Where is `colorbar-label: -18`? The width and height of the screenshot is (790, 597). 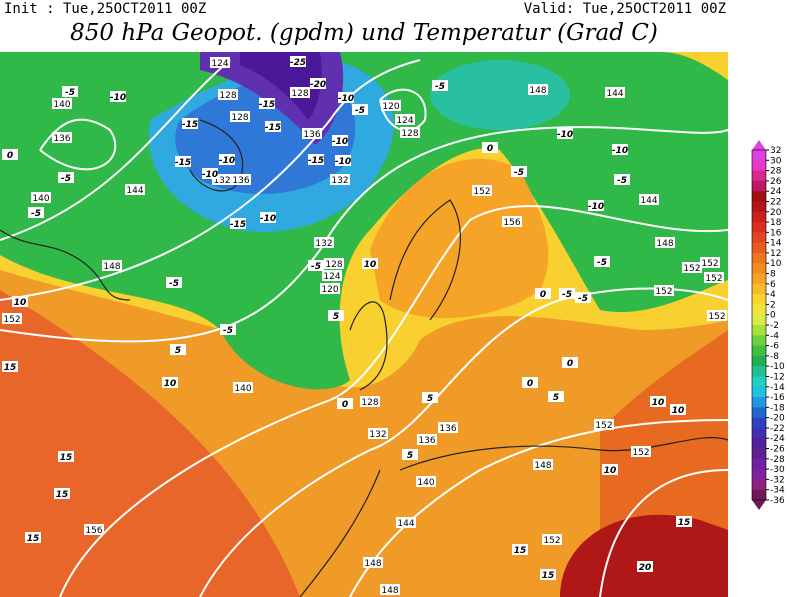
colorbar-label: -18 is located at coordinates (777, 408).